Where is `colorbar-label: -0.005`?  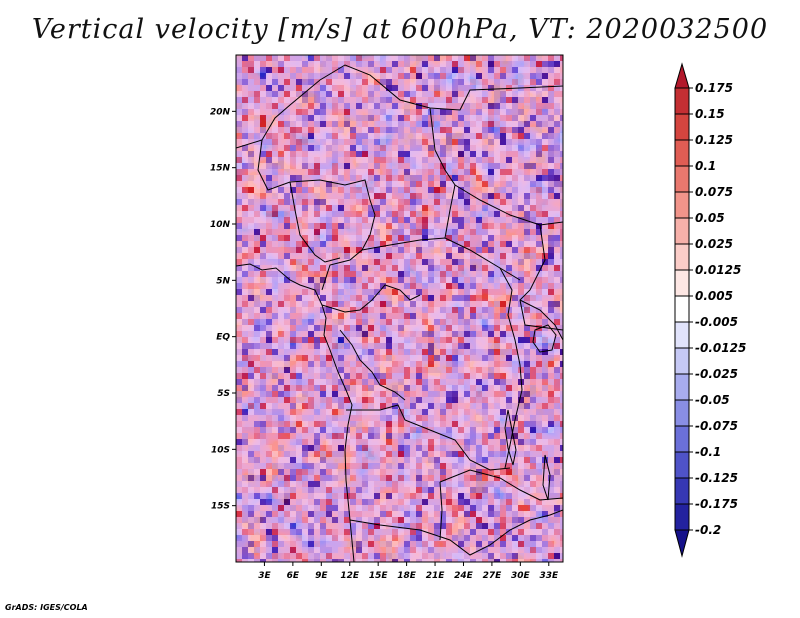
colorbar-label: -0.005 is located at coordinates (716, 322).